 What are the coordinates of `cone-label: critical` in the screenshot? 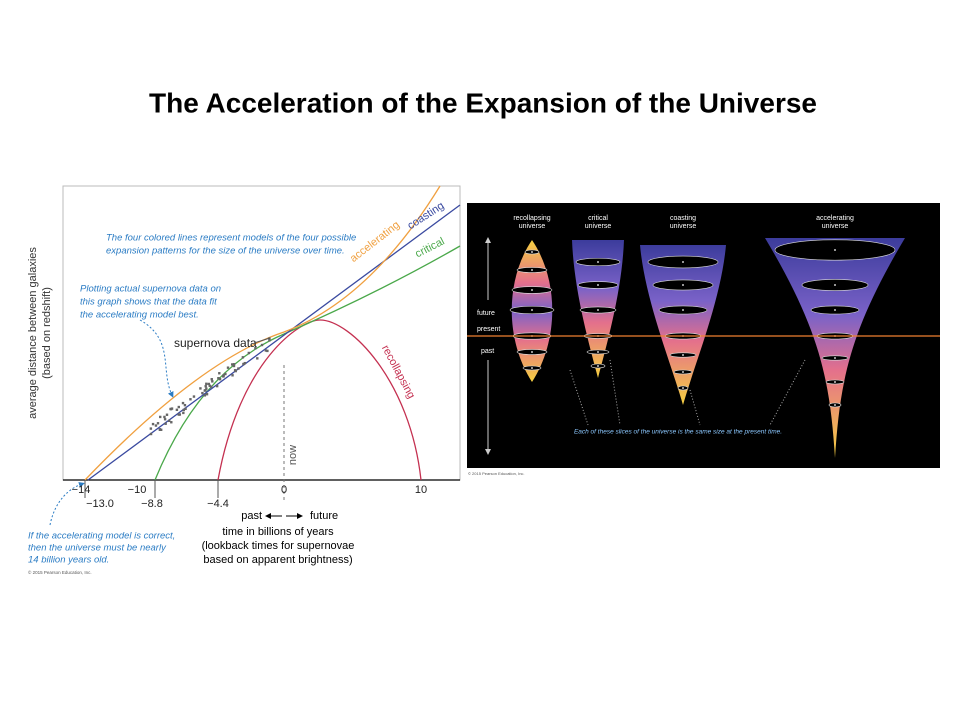 It's located at (598, 218).